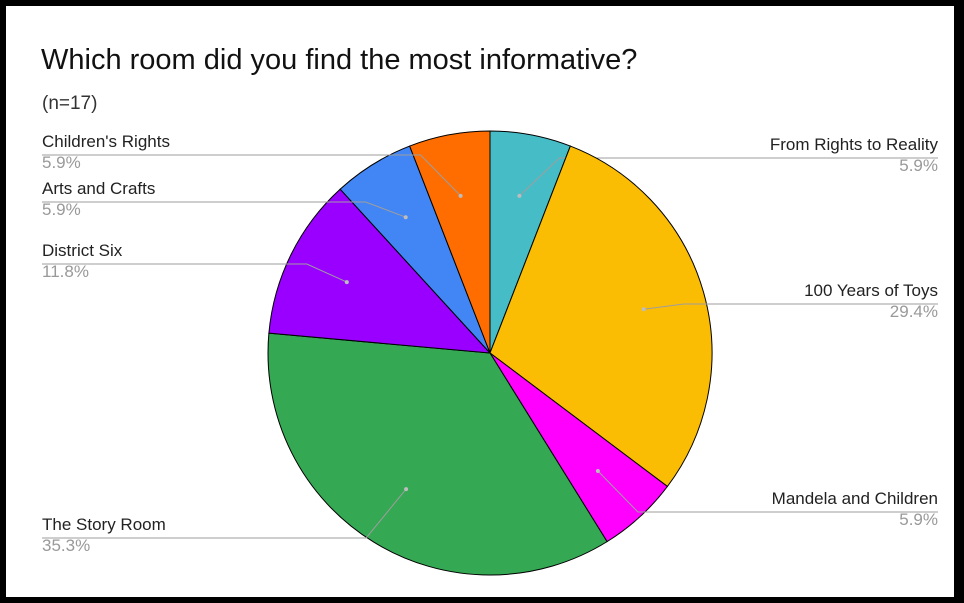  What do you see at coordinates (225, 513) in the screenshot?
I see `leader-line-the-story-room` at bounding box center [225, 513].